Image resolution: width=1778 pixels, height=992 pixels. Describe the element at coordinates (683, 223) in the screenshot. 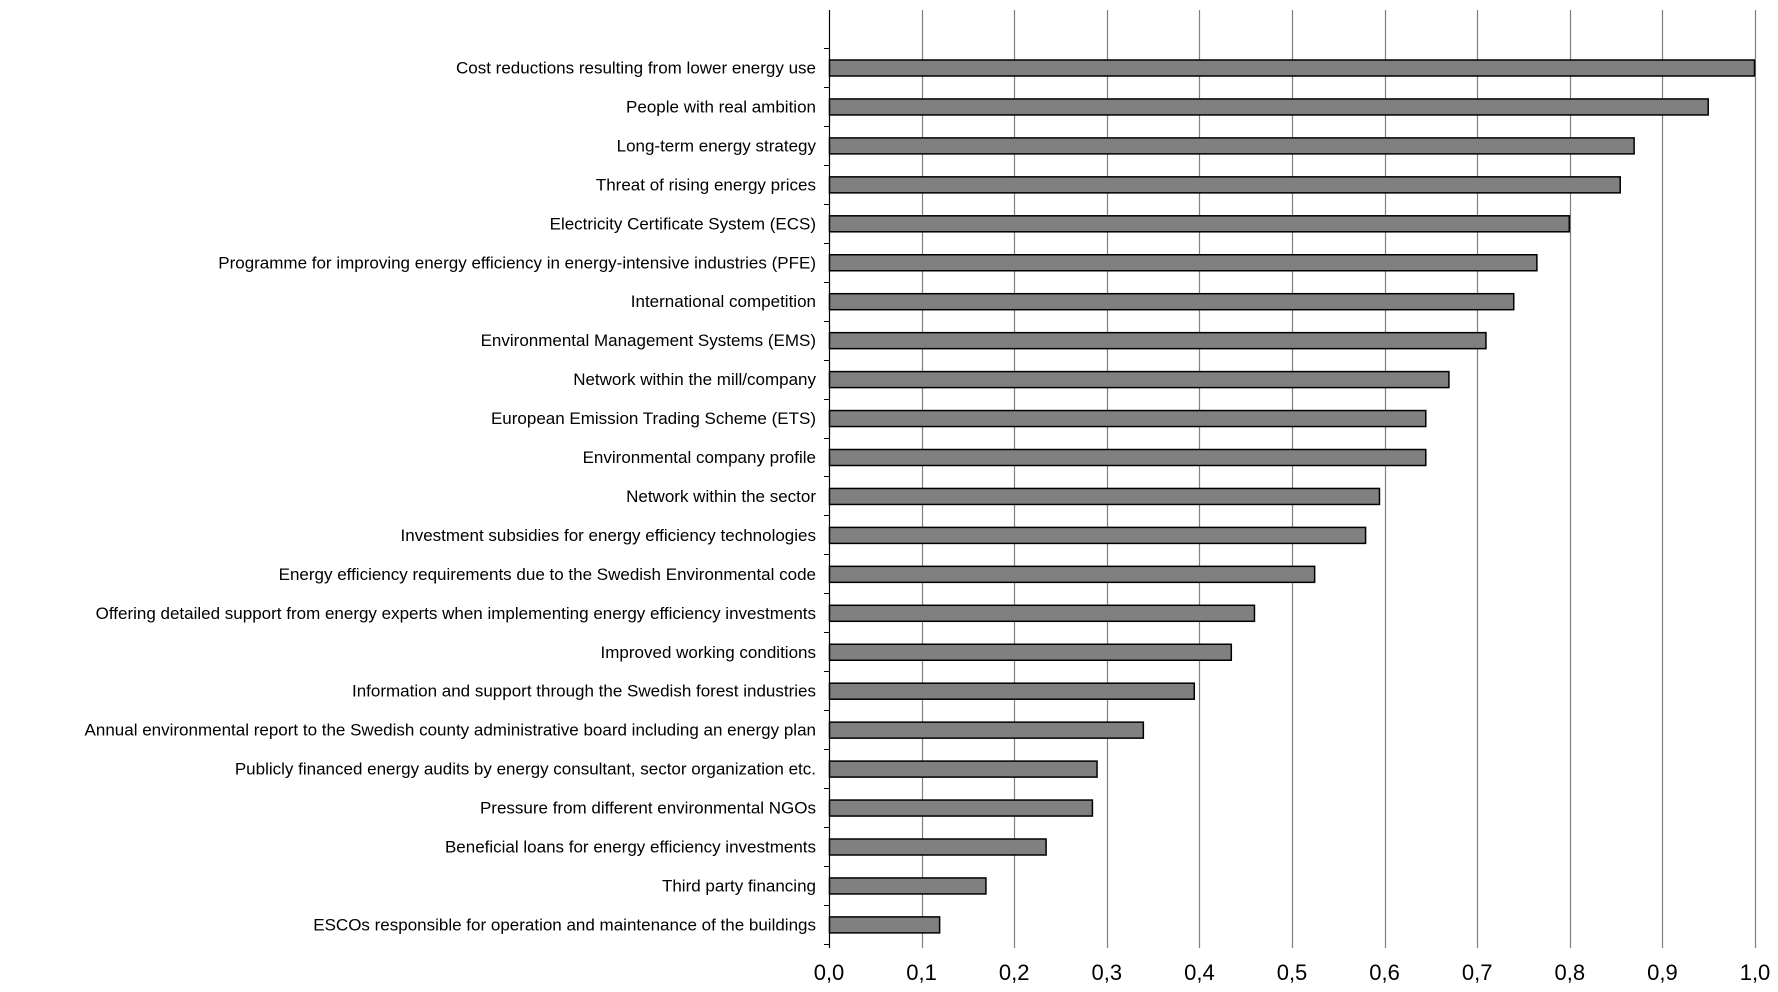

I see `category-label: Electricity Certificate System (ECS)` at that location.